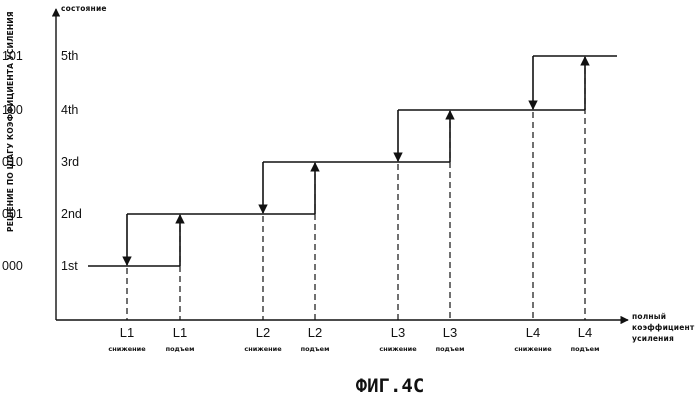  What do you see at coordinates (69, 56) in the screenshot?
I see `level-state-5th: 5th` at bounding box center [69, 56].